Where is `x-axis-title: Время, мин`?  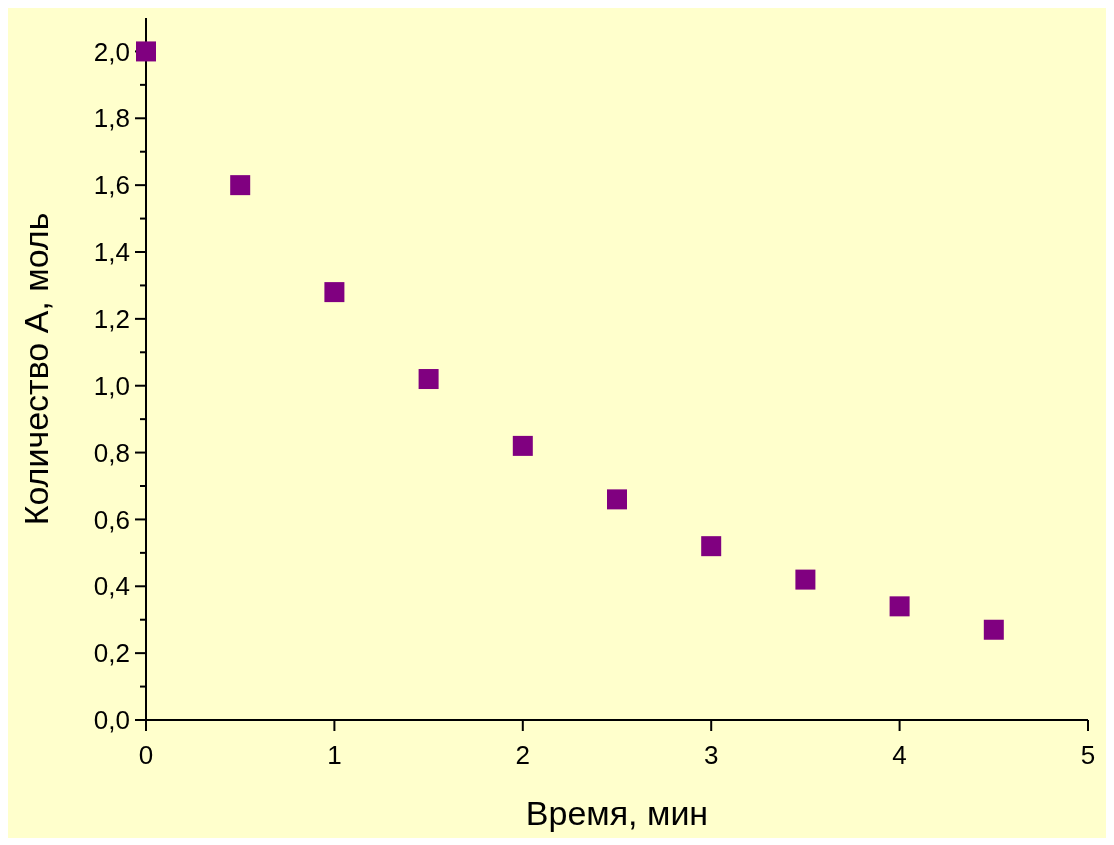 x-axis-title: Время, мин is located at coordinates (617, 813).